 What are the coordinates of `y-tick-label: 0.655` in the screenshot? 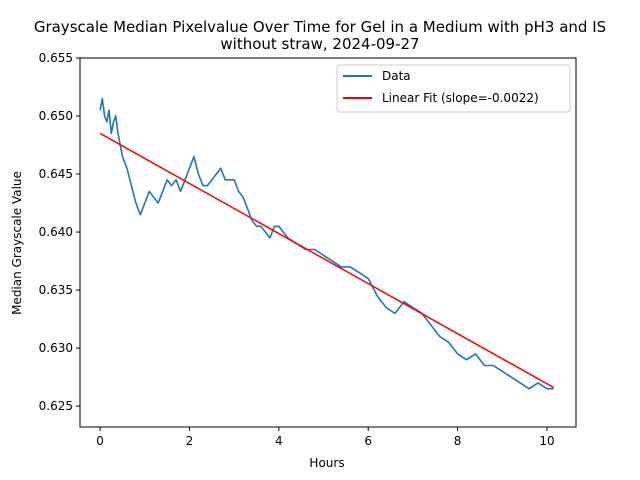 It's located at (56, 58).